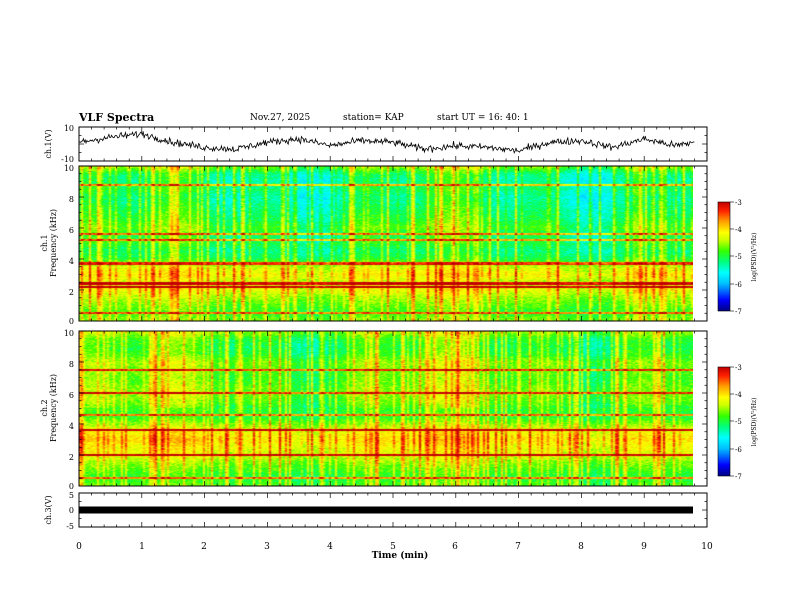 The height and width of the screenshot is (612, 792). I want to click on xtick-9: 9, so click(644, 547).